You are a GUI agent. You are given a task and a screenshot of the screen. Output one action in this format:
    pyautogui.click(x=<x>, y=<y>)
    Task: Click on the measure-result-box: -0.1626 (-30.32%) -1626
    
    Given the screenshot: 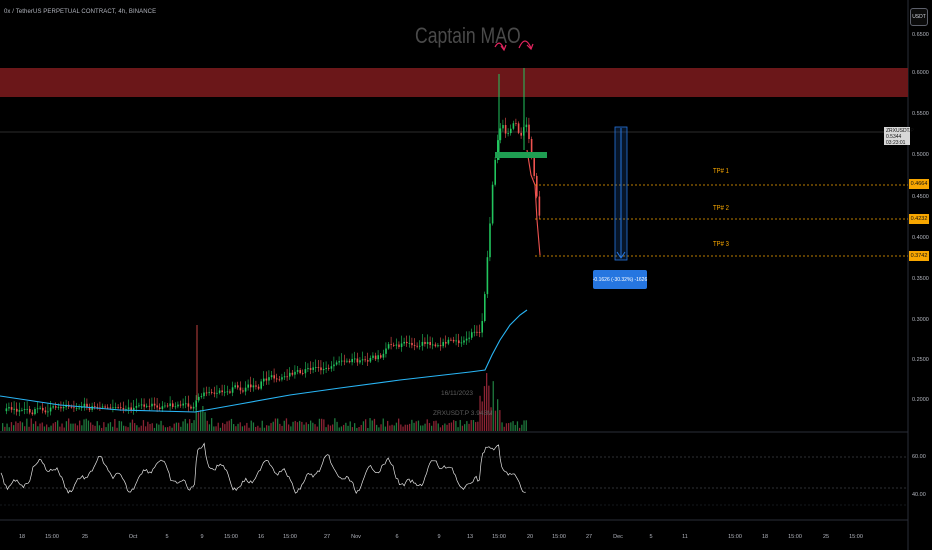 What is the action you would take?
    pyautogui.click(x=620, y=279)
    